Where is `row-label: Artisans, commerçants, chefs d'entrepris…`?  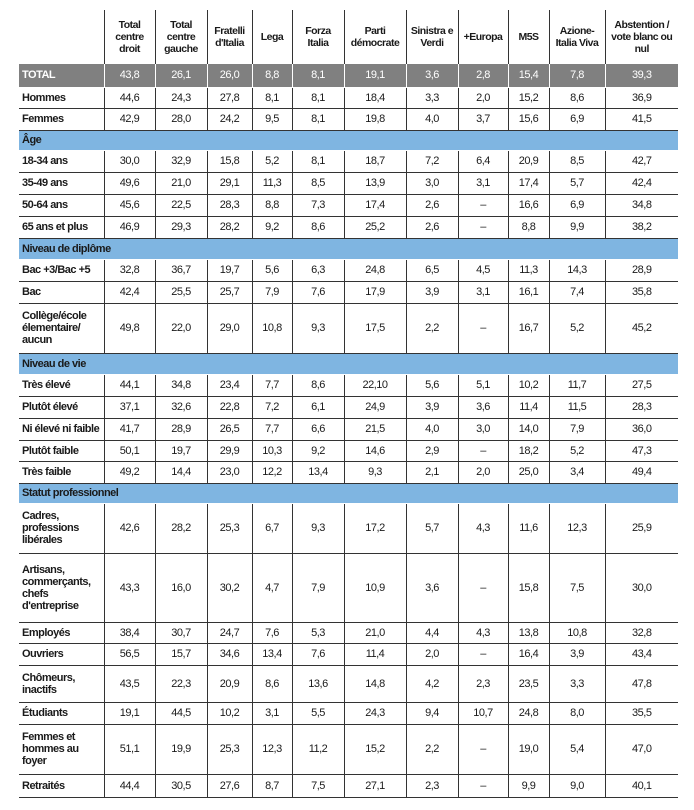
row-label: Artisans, commerçants, chefs d'entrepris… is located at coordinates (61, 588).